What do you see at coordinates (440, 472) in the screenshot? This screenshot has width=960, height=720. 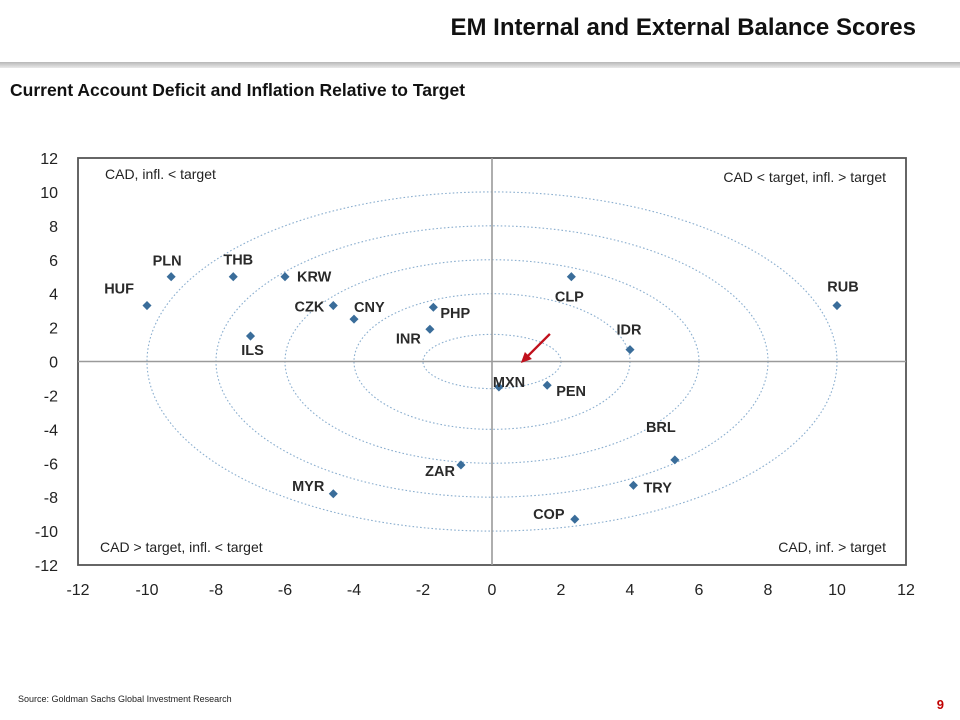 I see `data-label-zar: ZAR` at bounding box center [440, 472].